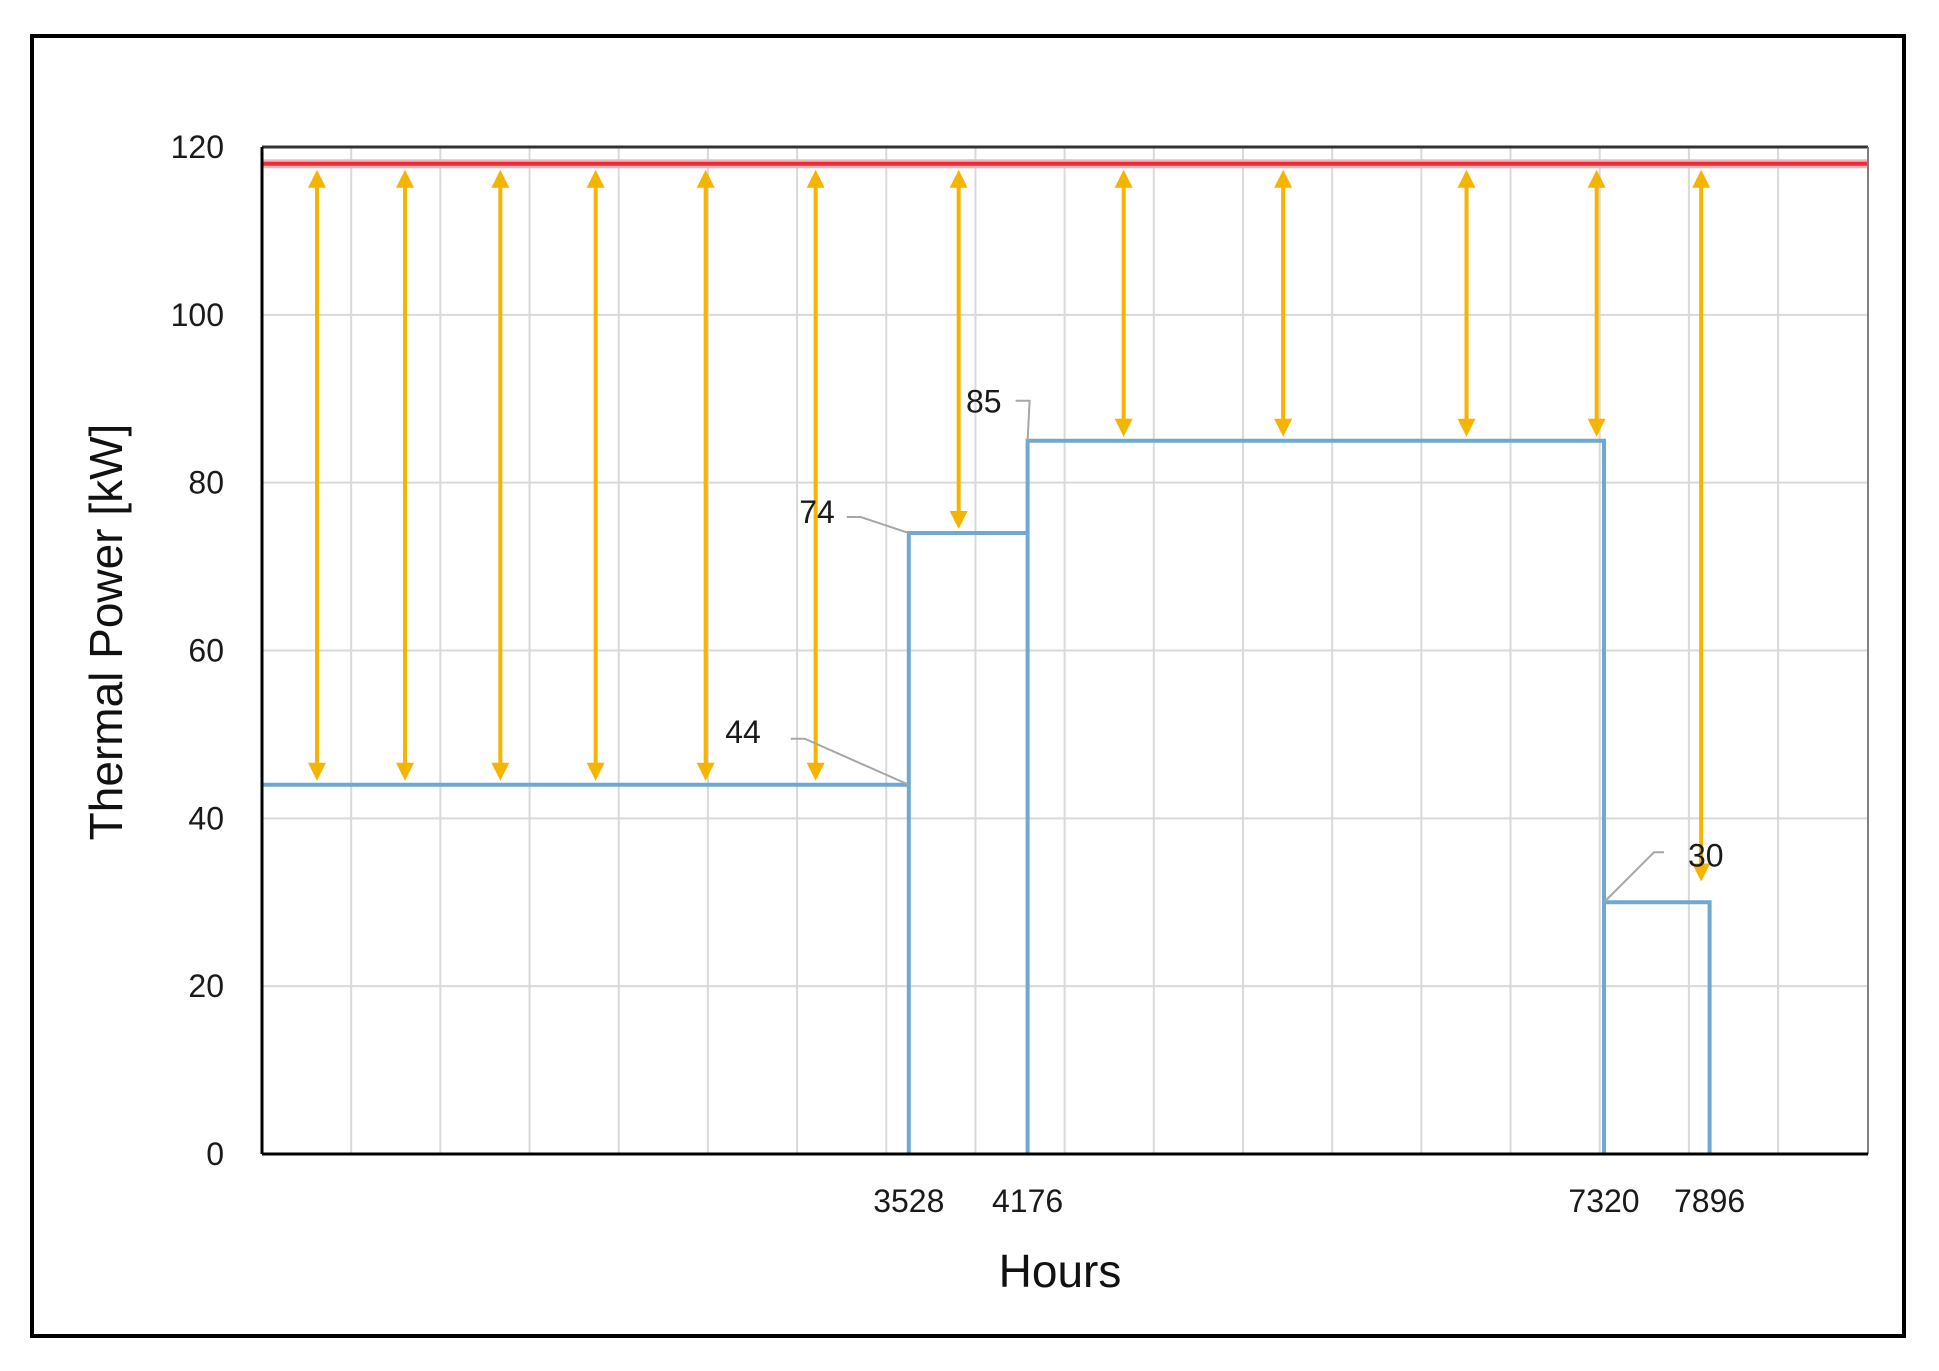 This screenshot has width=1939, height=1371. What do you see at coordinates (1709, 1201) in the screenshot?
I see `x-tick-label: 7896` at bounding box center [1709, 1201].